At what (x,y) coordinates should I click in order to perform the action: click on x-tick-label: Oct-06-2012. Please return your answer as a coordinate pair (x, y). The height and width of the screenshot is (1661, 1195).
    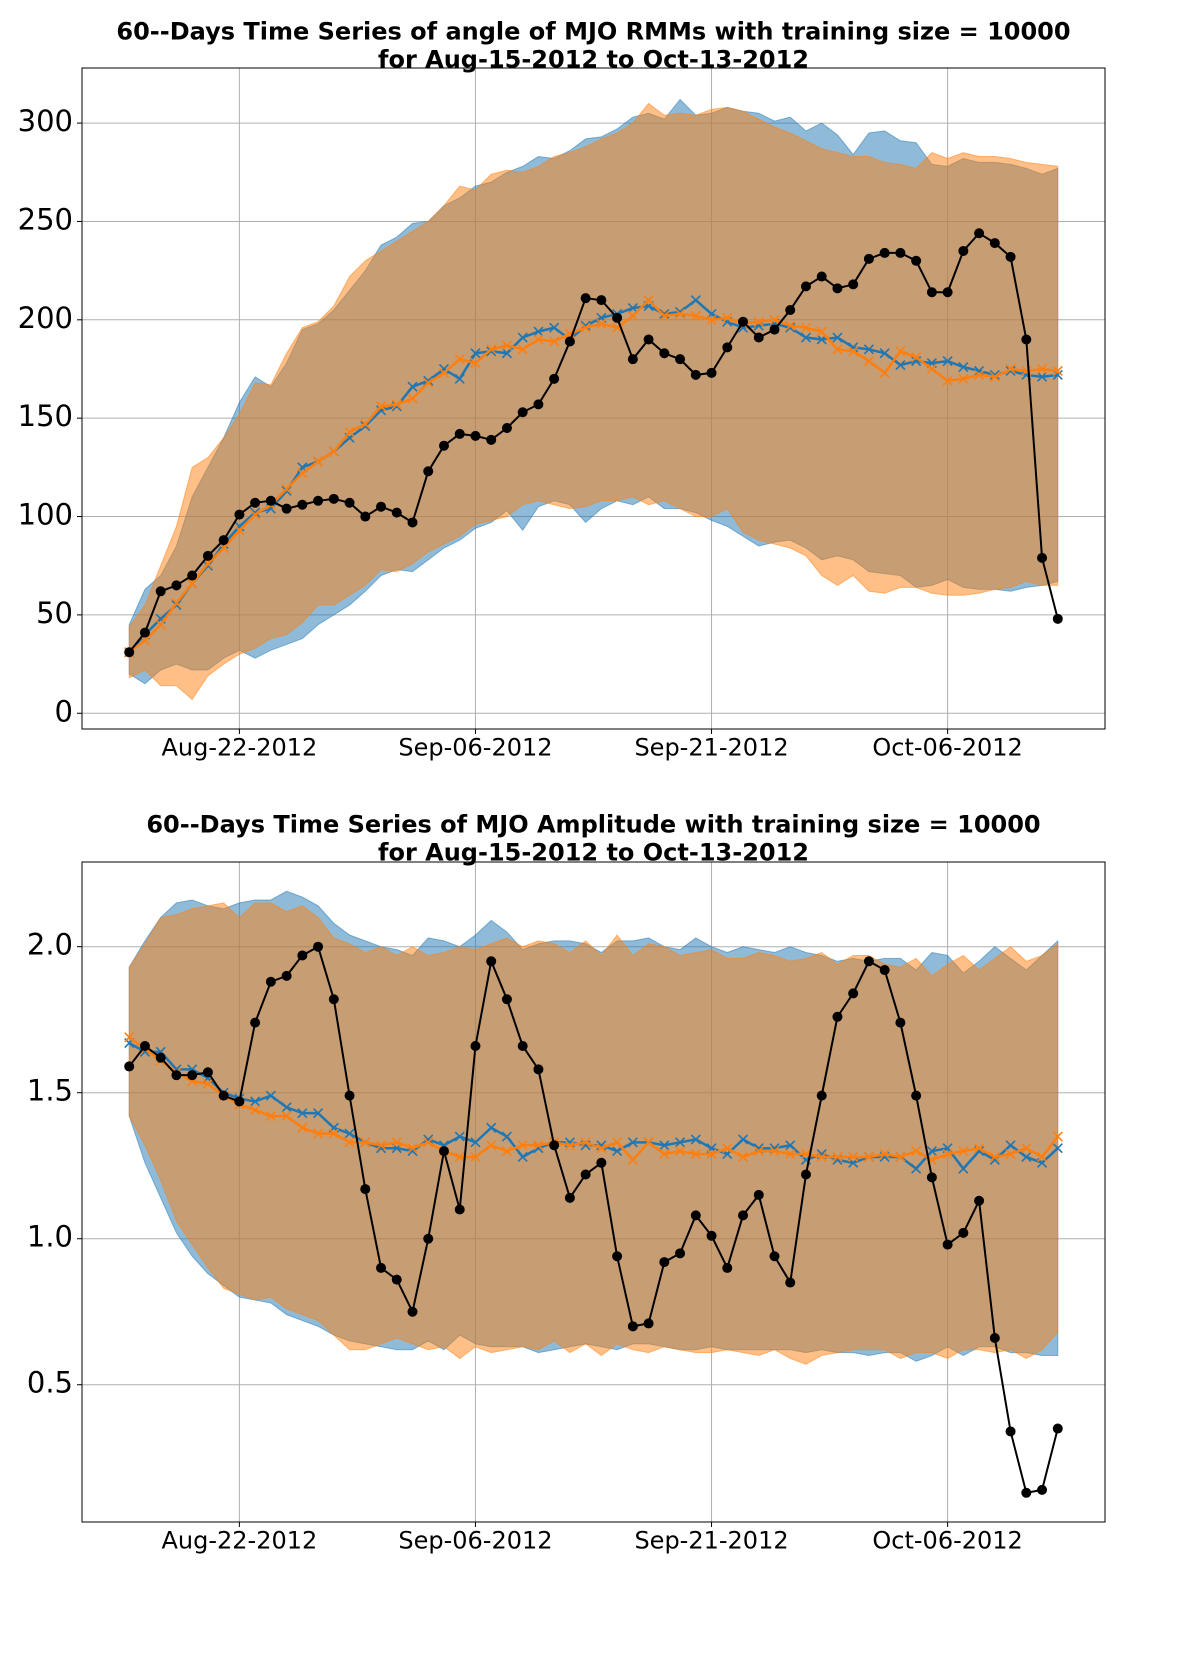
    Looking at the image, I should click on (947, 1541).